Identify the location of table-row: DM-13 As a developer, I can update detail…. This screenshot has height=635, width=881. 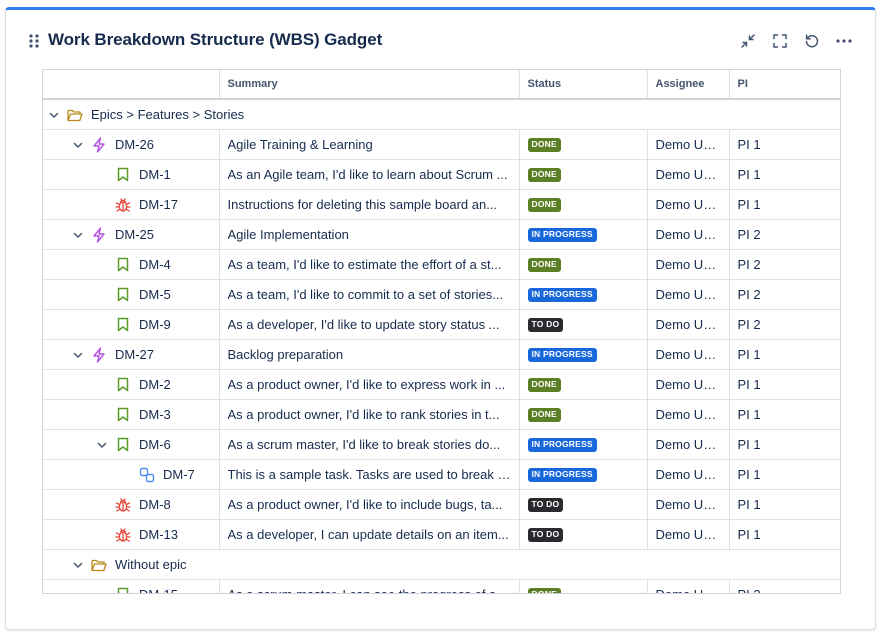
(441, 534).